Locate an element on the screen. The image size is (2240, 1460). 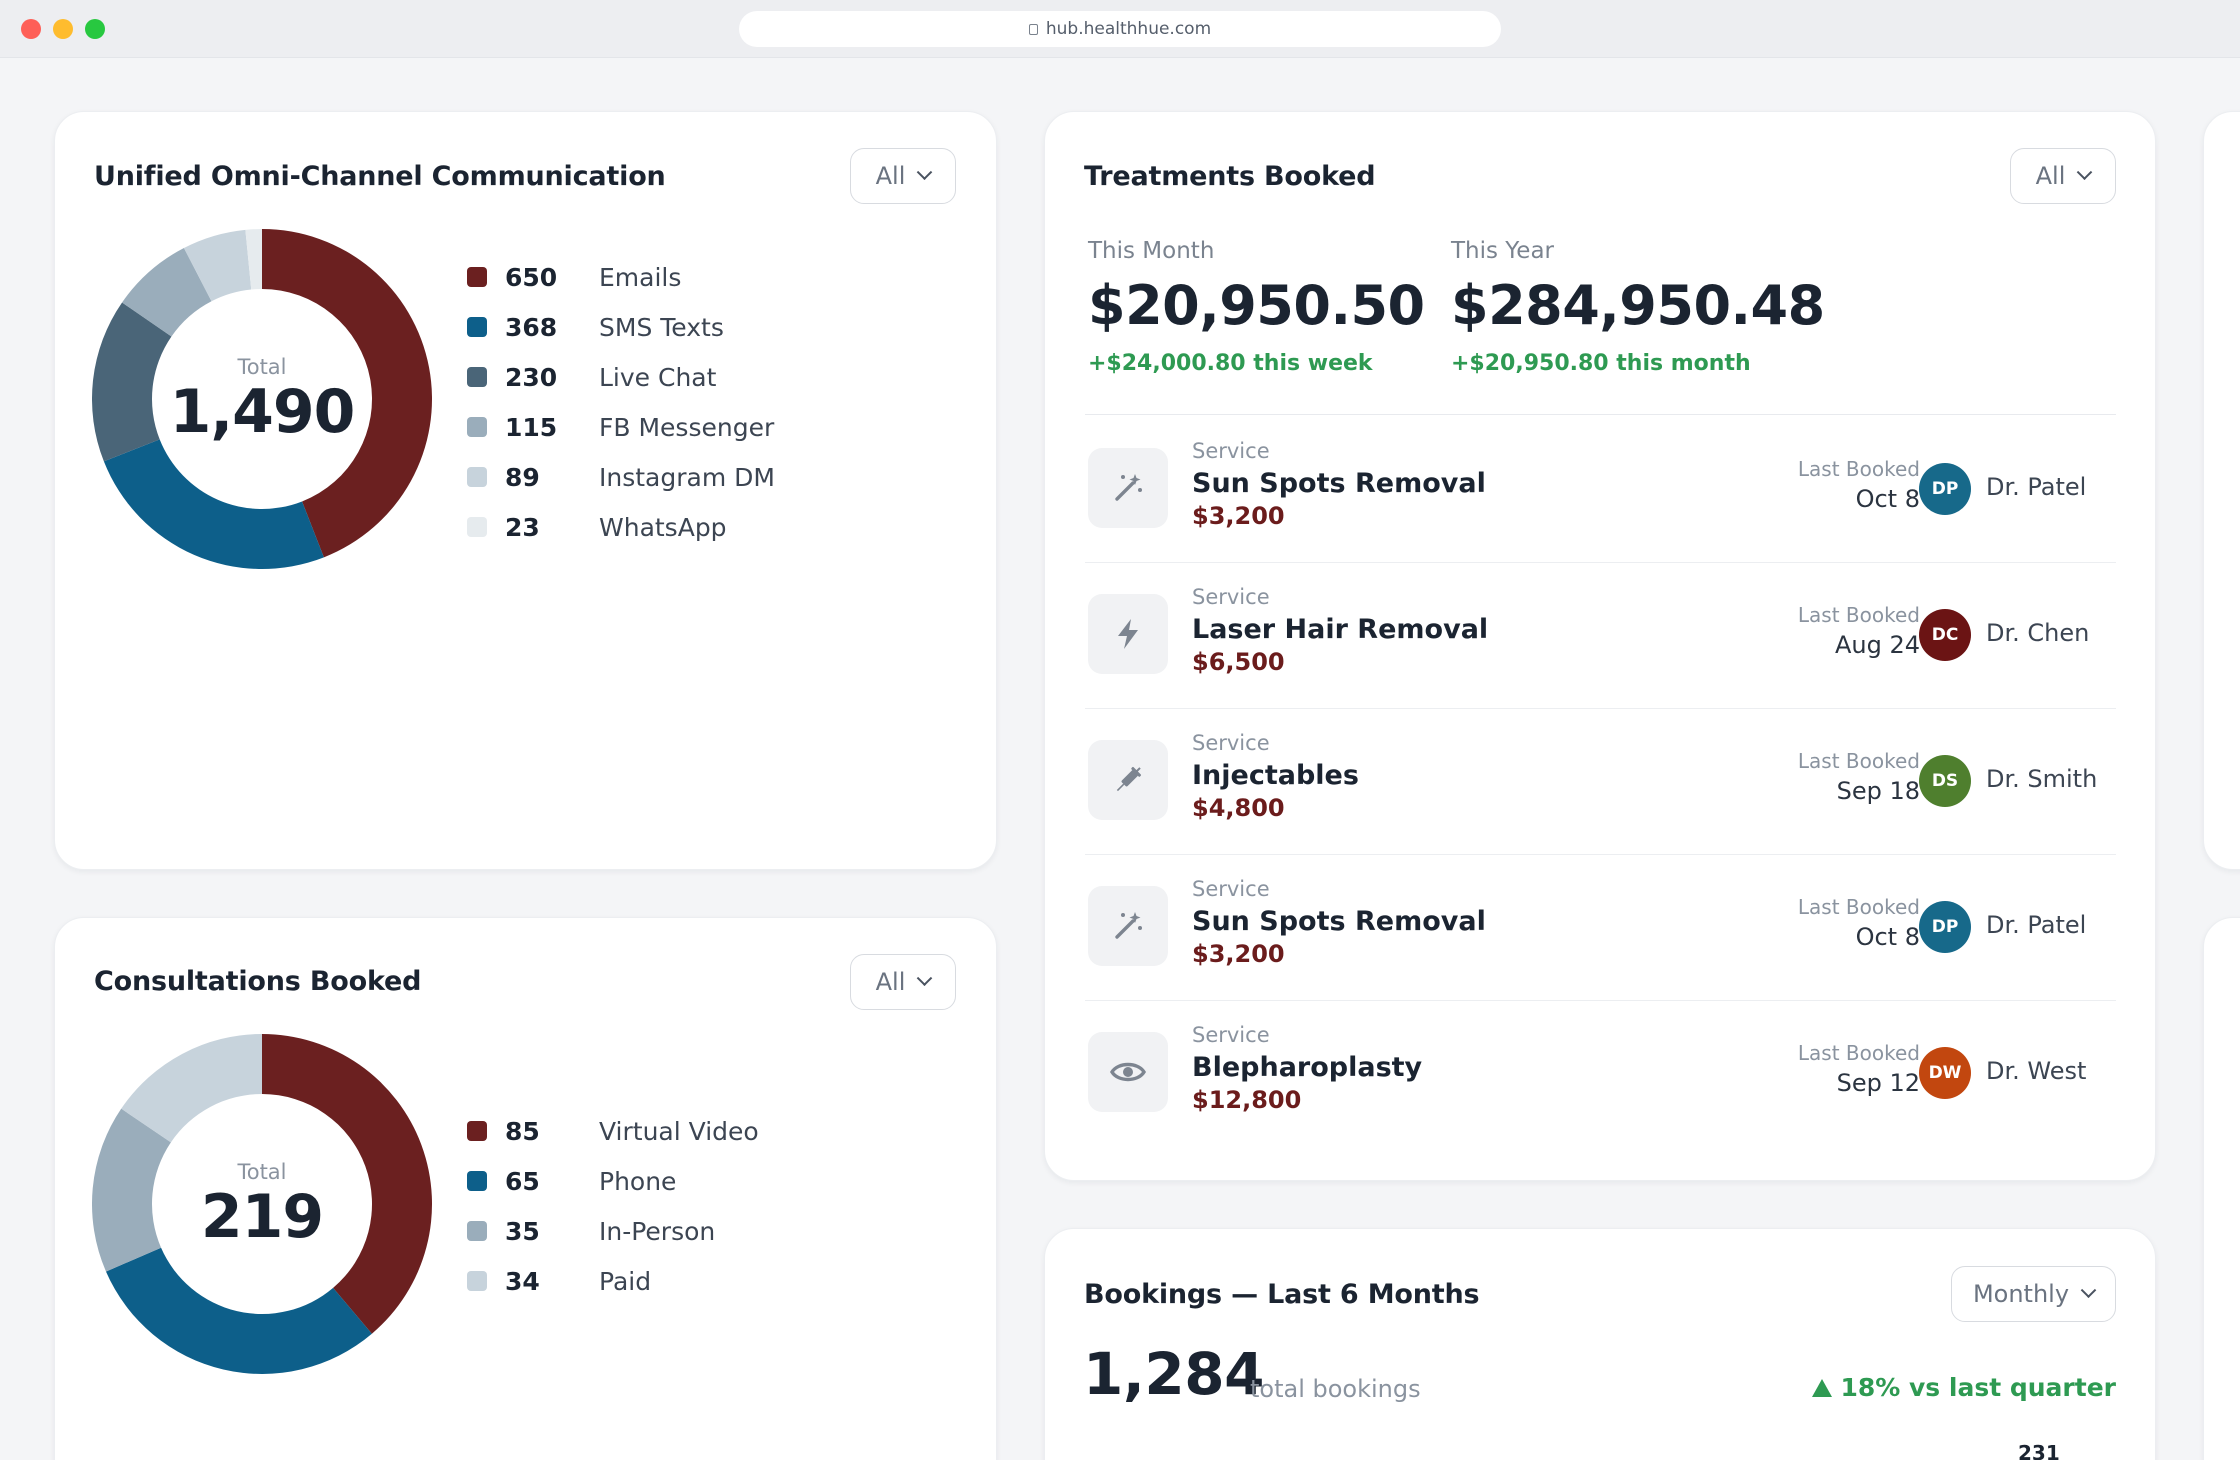
address-bar: hub.healthhue.com is located at coordinates (1120, 29).